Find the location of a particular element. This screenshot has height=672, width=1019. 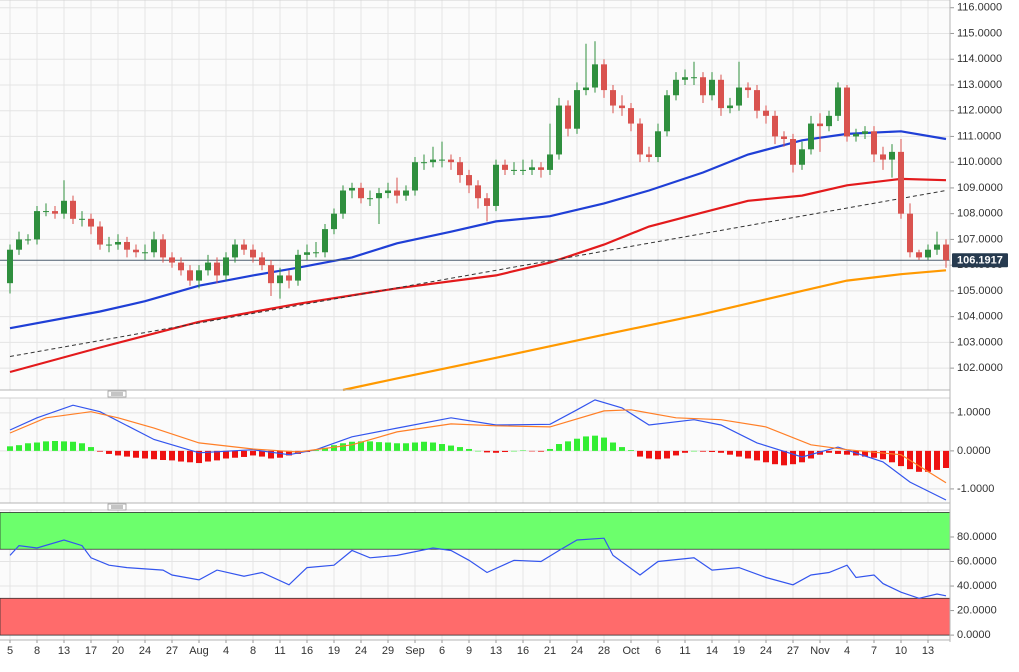

x-tick-label: 27 is located at coordinates (172, 651).